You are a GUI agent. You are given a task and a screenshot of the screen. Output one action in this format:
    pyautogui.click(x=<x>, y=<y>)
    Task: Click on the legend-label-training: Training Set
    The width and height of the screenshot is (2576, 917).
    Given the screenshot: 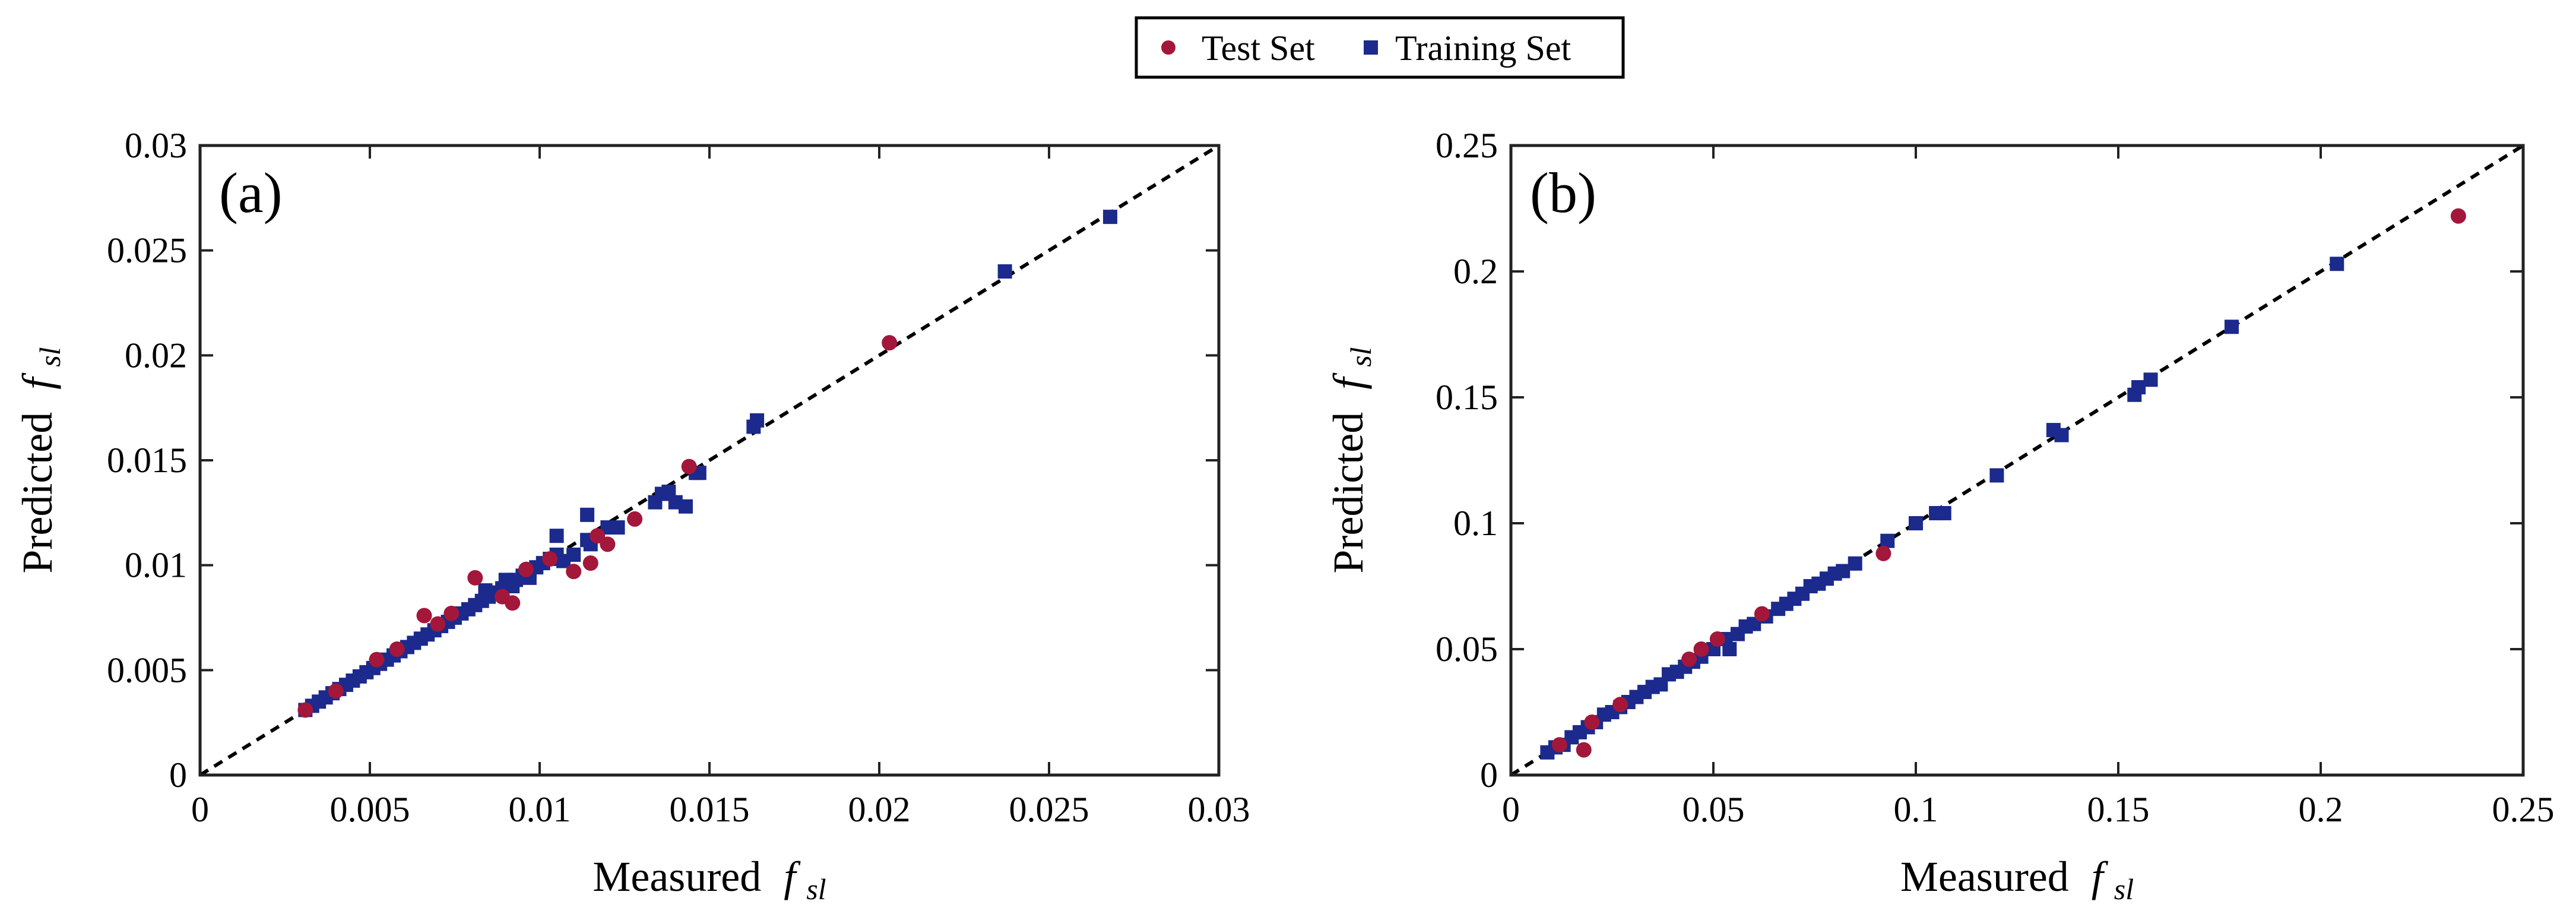 What is the action you would take?
    pyautogui.click(x=1483, y=48)
    